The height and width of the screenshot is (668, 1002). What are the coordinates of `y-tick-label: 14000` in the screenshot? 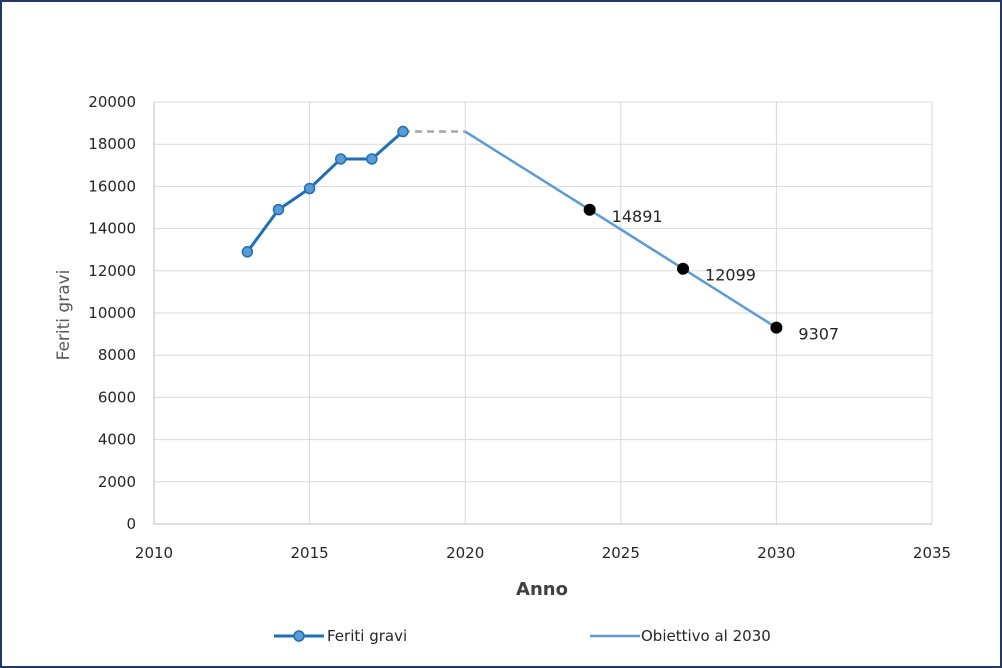 It's located at (112, 229).